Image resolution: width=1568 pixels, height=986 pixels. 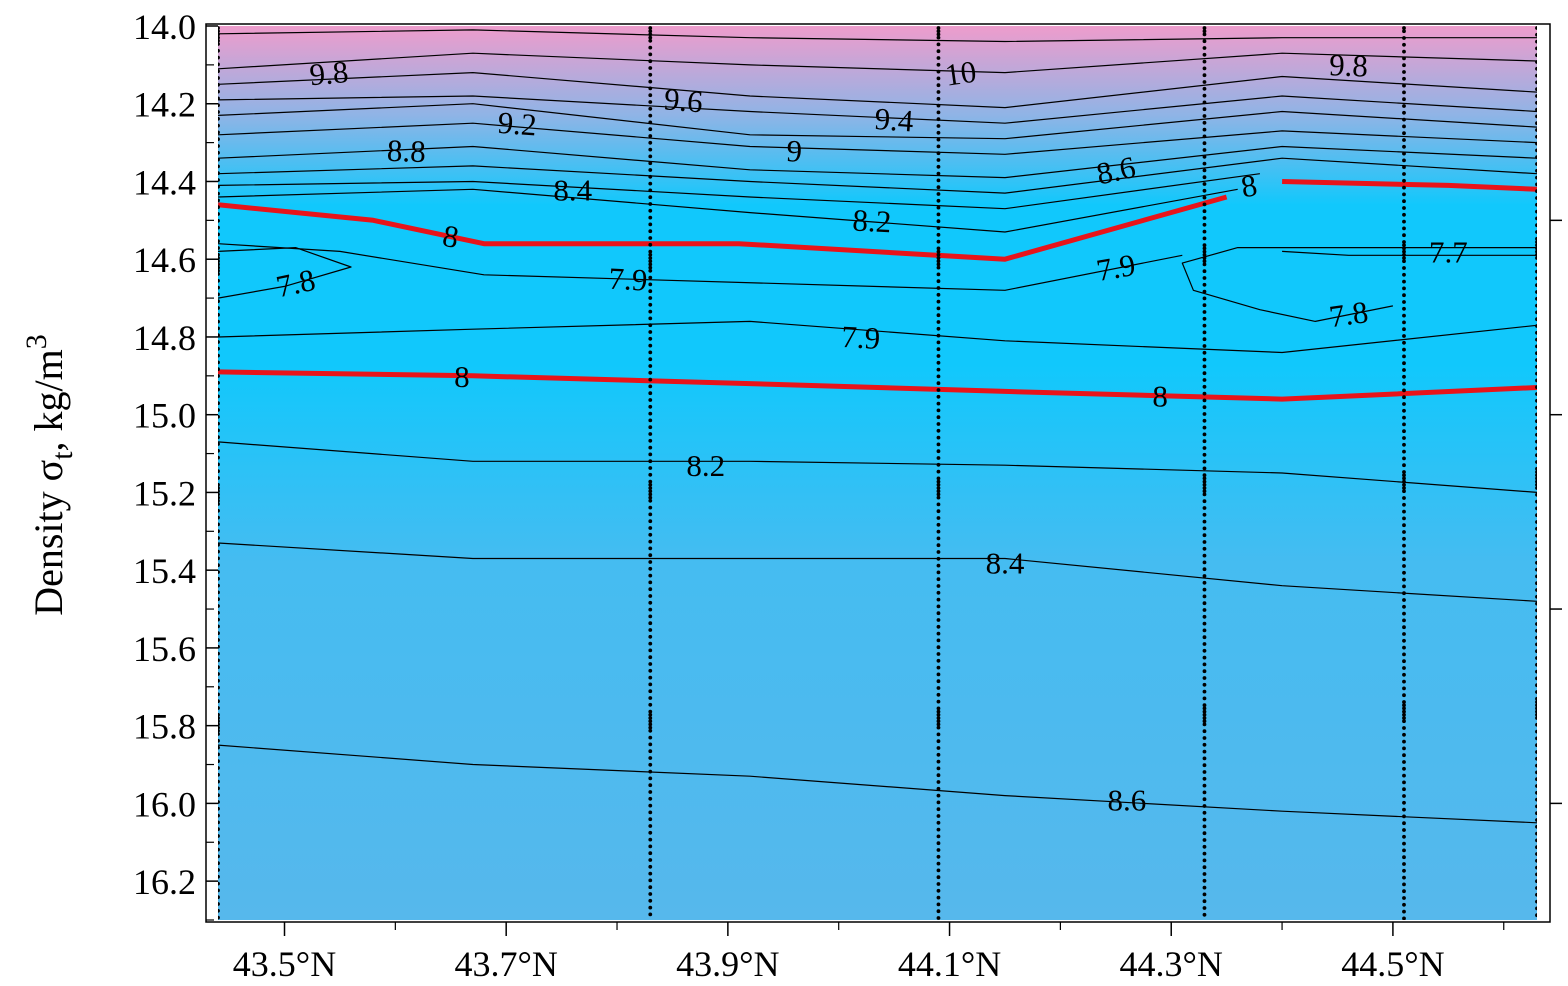 What do you see at coordinates (794, 151) in the screenshot?
I see `contour-label-9: 9` at bounding box center [794, 151].